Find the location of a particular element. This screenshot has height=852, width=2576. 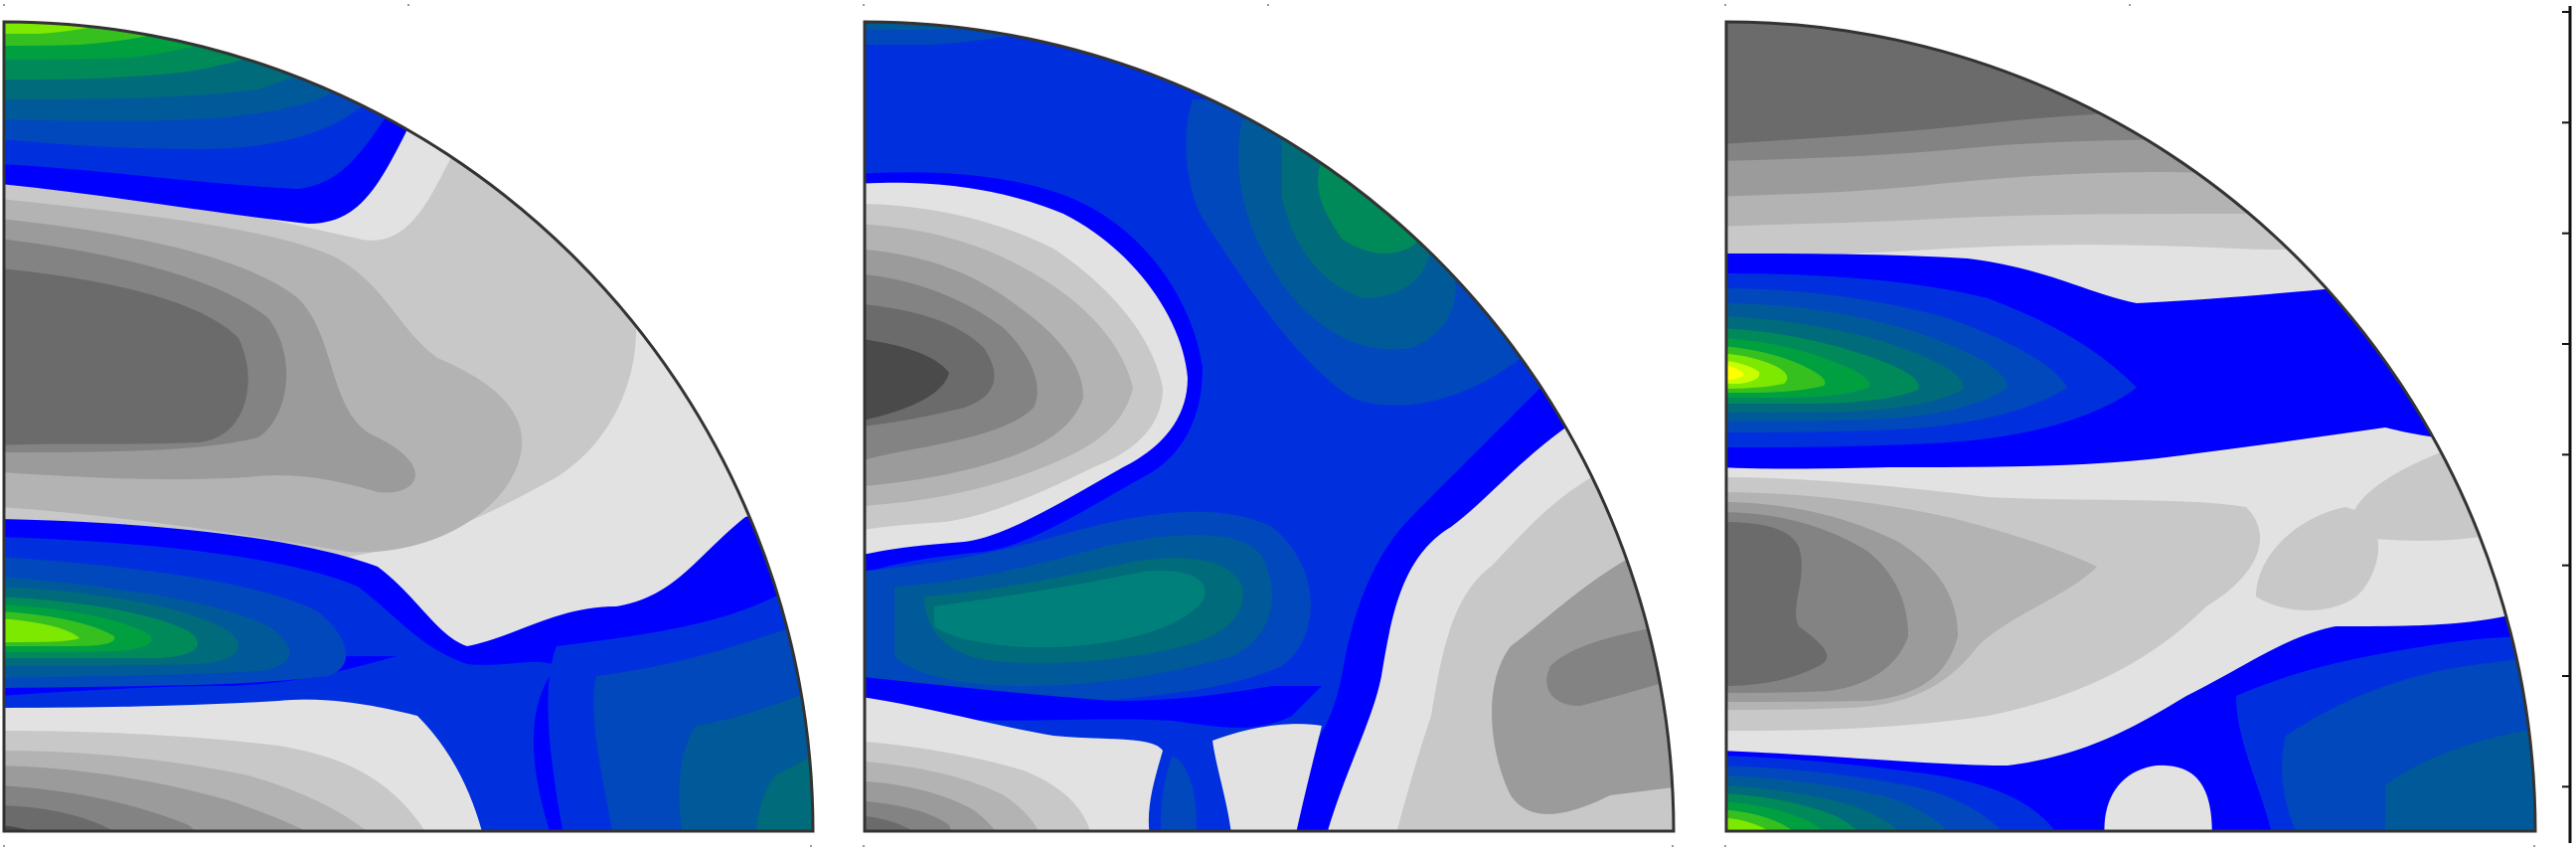

colorbar-axis is located at coordinates (2567, 425).